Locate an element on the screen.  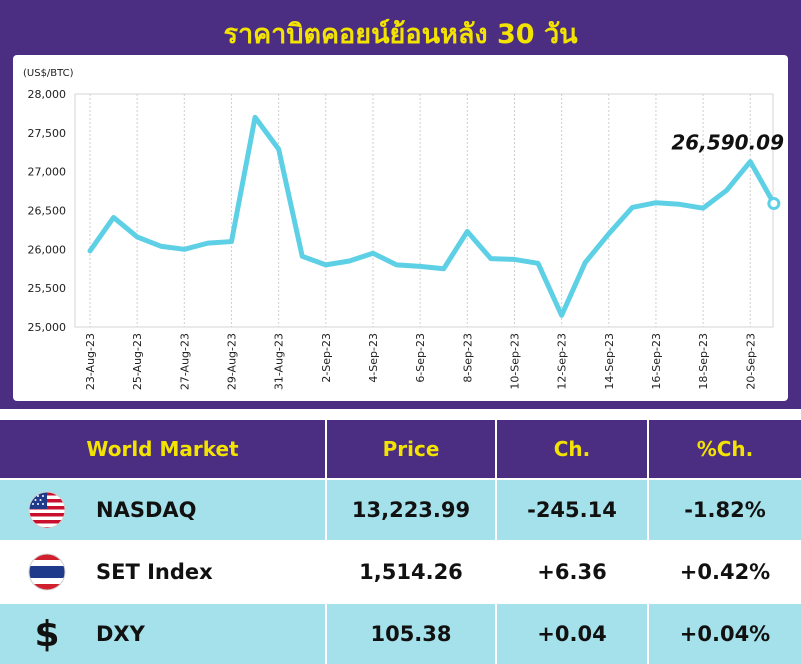
price-cell: 1,514.26 is located at coordinates (411, 572).